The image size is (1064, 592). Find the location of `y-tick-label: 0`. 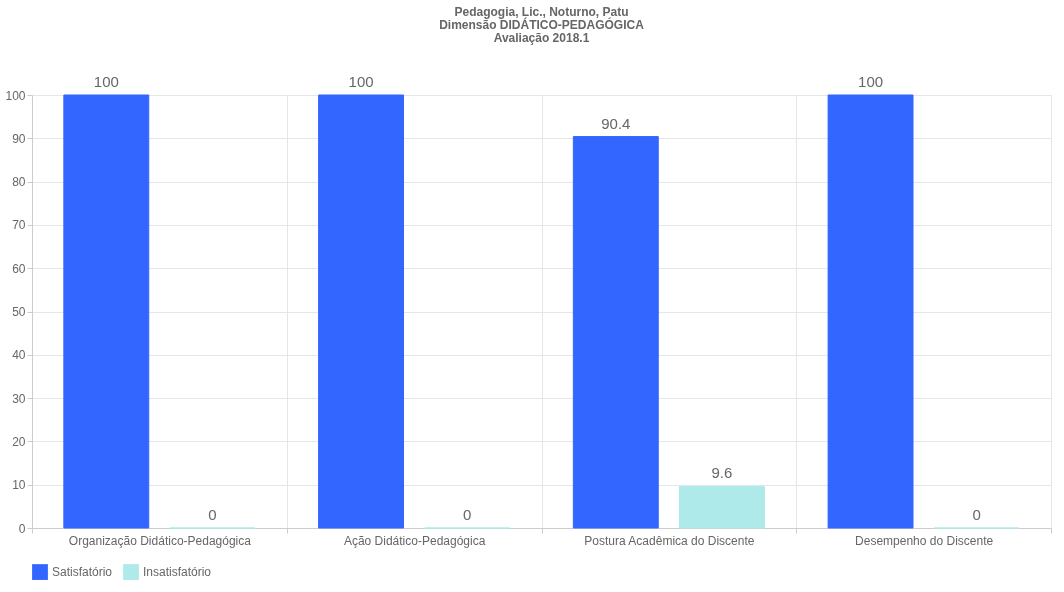

y-tick-label: 0 is located at coordinates (22, 528).